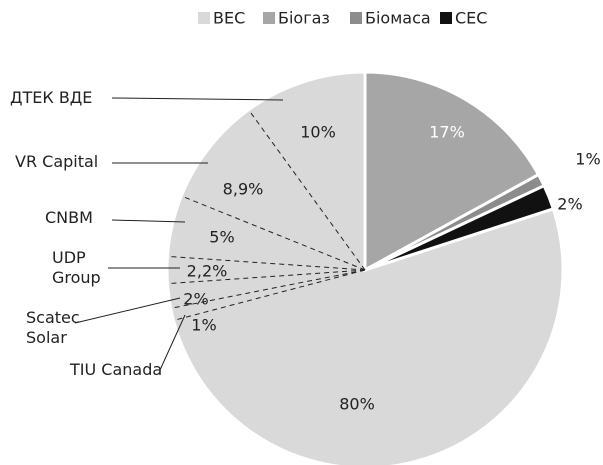 Image resolution: width=603 pixels, height=465 pixels. Describe the element at coordinates (76, 267) in the screenshot. I see `company-label: UDP Group` at that location.